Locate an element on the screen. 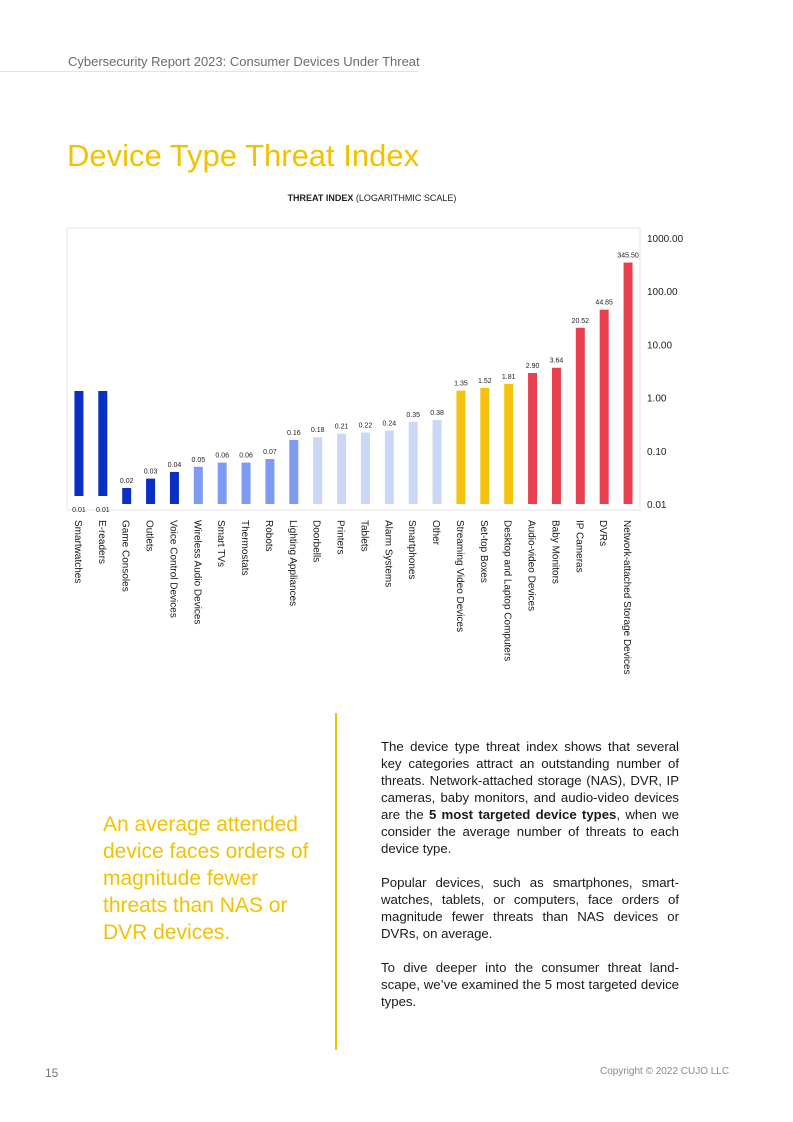  bar-value-label: 44.85 is located at coordinates (604, 303).